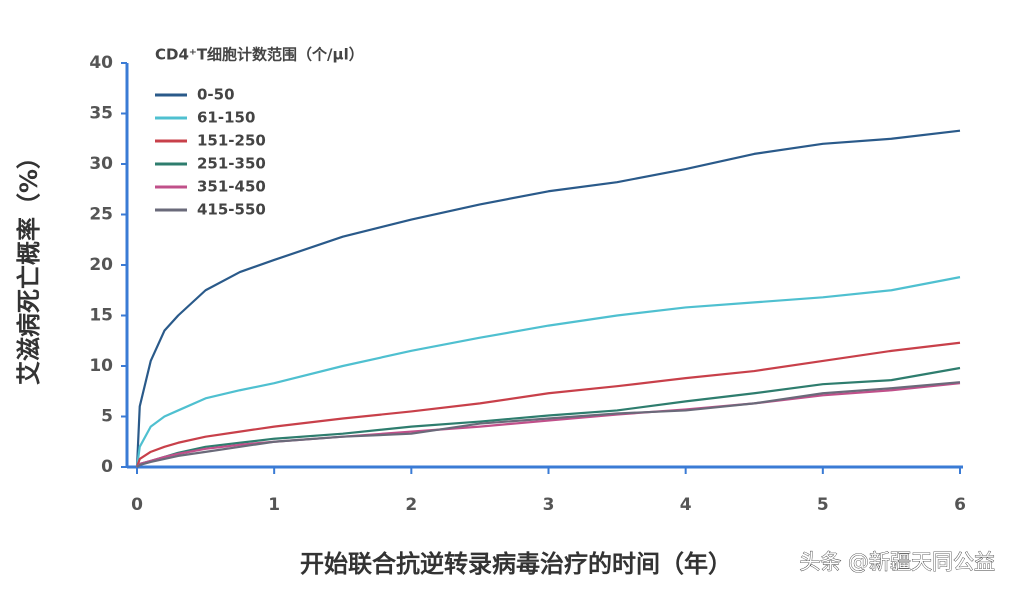 The width and height of the screenshot is (1014, 592). I want to click on y-tick-label: 20, so click(101, 265).